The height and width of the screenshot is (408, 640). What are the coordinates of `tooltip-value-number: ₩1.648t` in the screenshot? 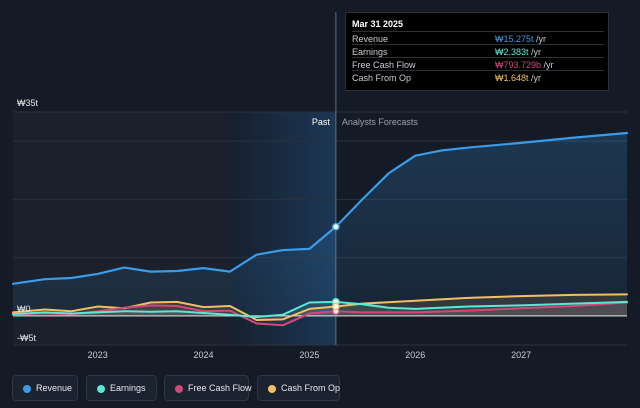 It's located at (512, 78).